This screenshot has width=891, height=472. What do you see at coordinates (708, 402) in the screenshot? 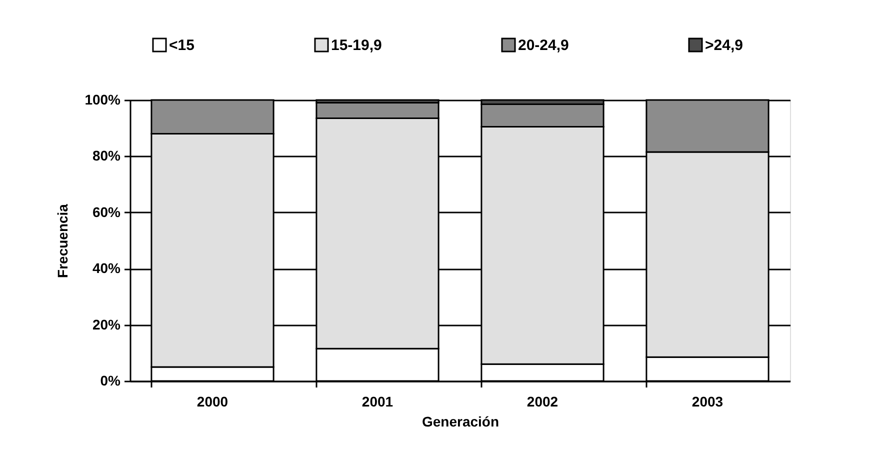
I see `x-tick-label: 2003` at bounding box center [708, 402].